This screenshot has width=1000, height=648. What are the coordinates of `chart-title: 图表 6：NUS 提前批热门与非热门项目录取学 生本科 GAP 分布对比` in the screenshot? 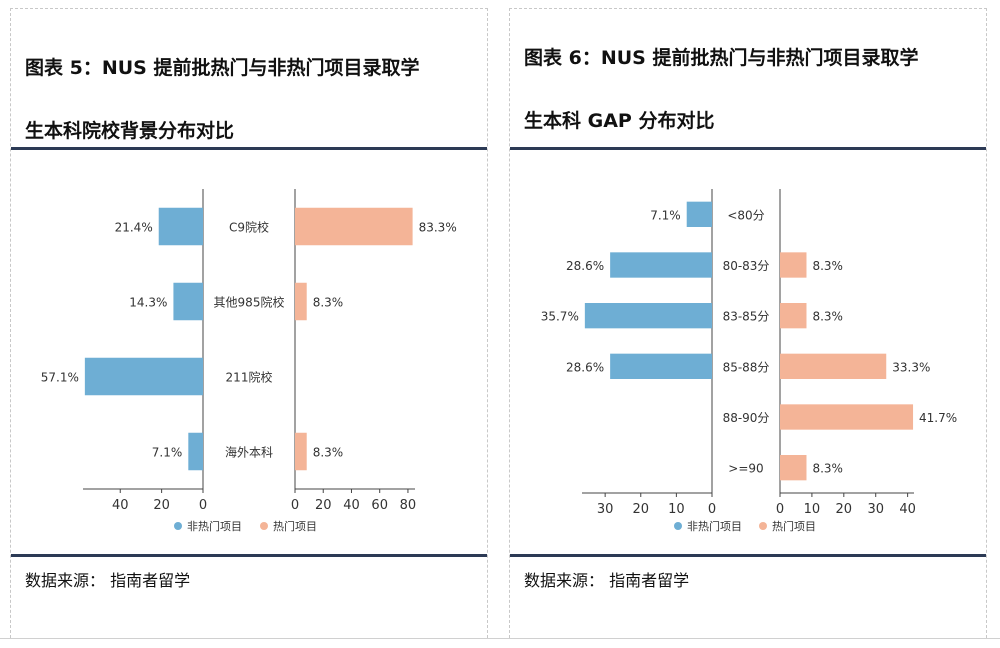 It's located at (750, 90).